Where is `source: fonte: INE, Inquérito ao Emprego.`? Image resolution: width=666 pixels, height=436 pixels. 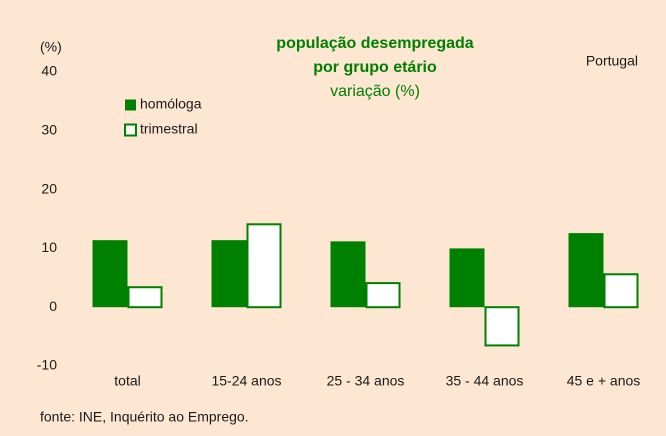
source: fonte: INE, Inquérito ao Emprego. is located at coordinates (144, 417).